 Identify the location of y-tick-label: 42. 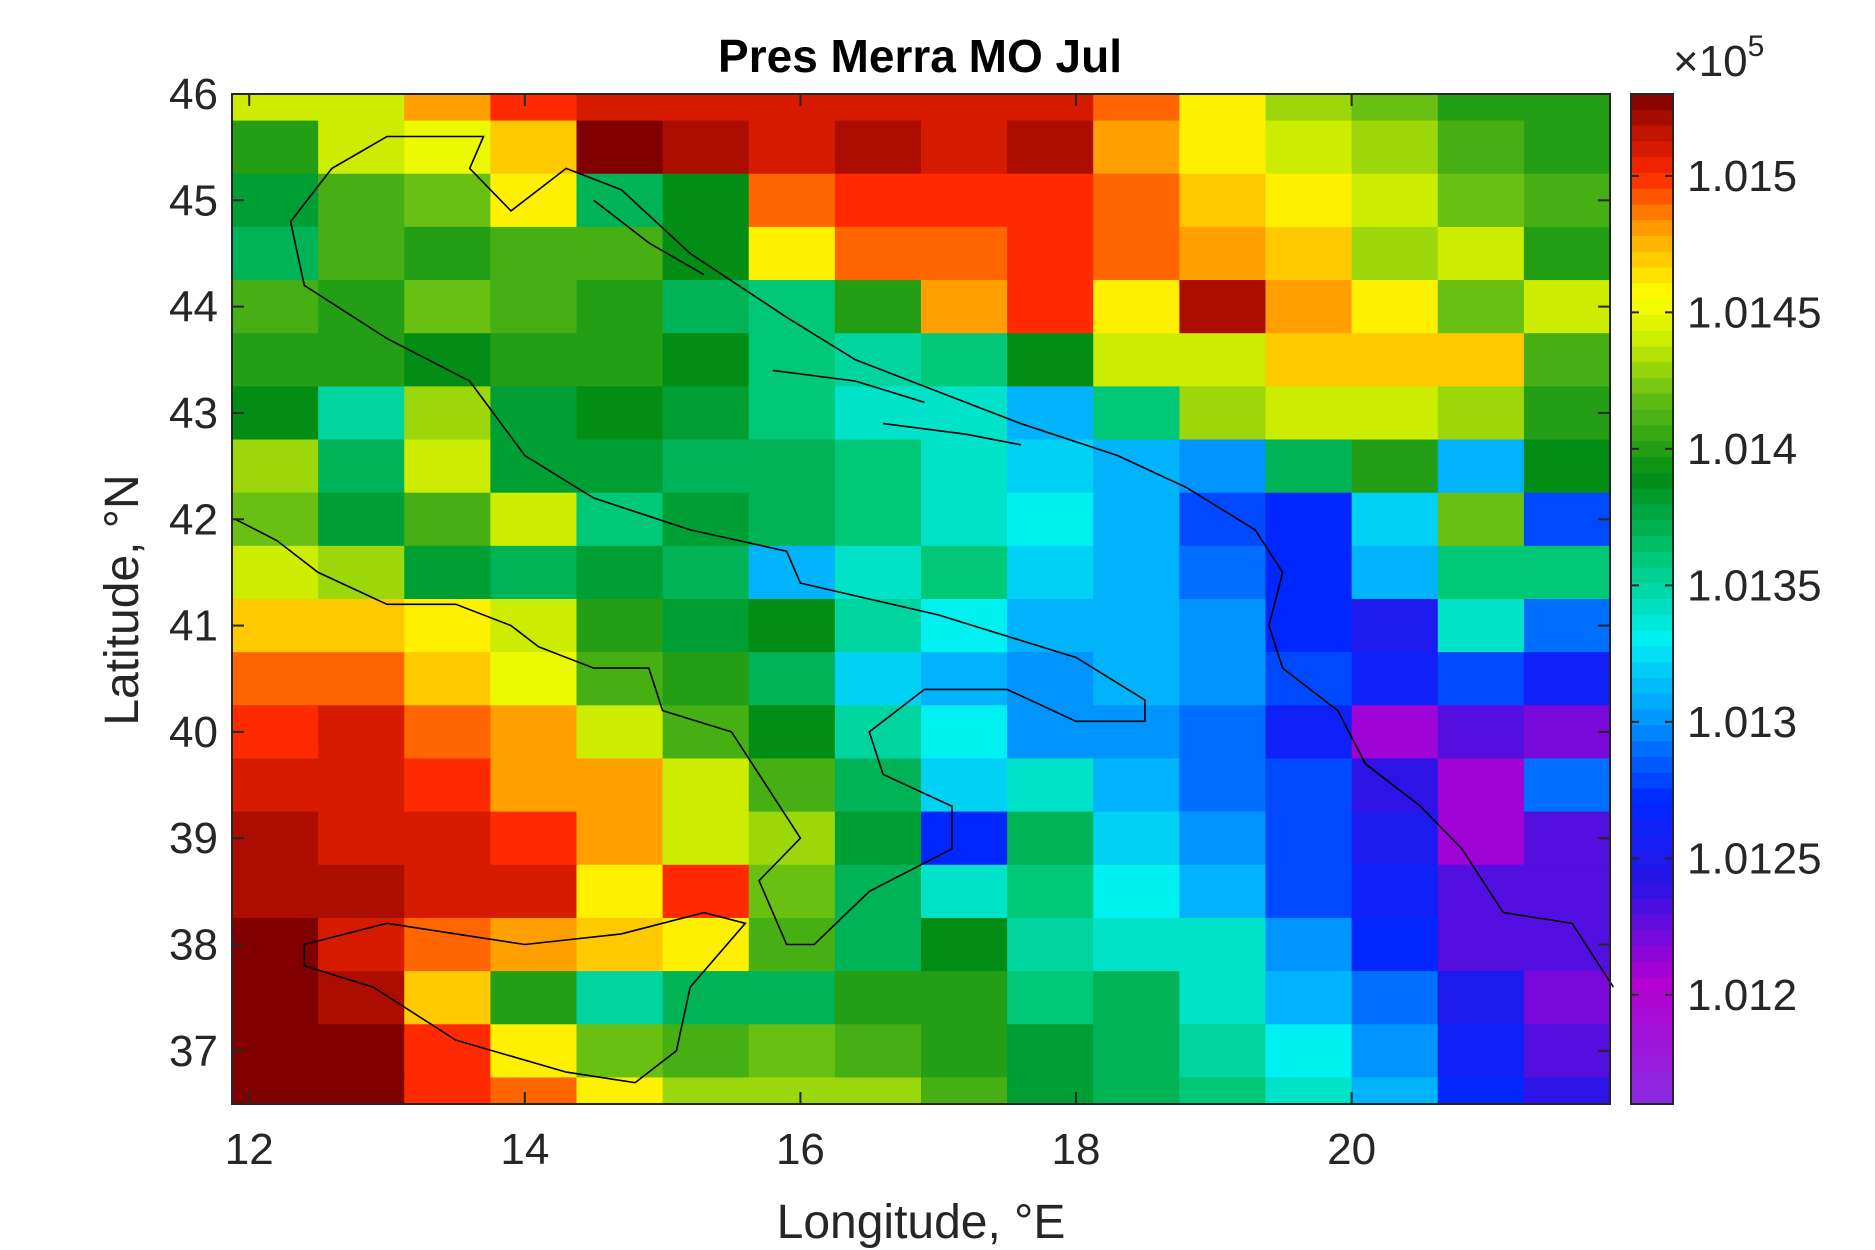
(193, 519).